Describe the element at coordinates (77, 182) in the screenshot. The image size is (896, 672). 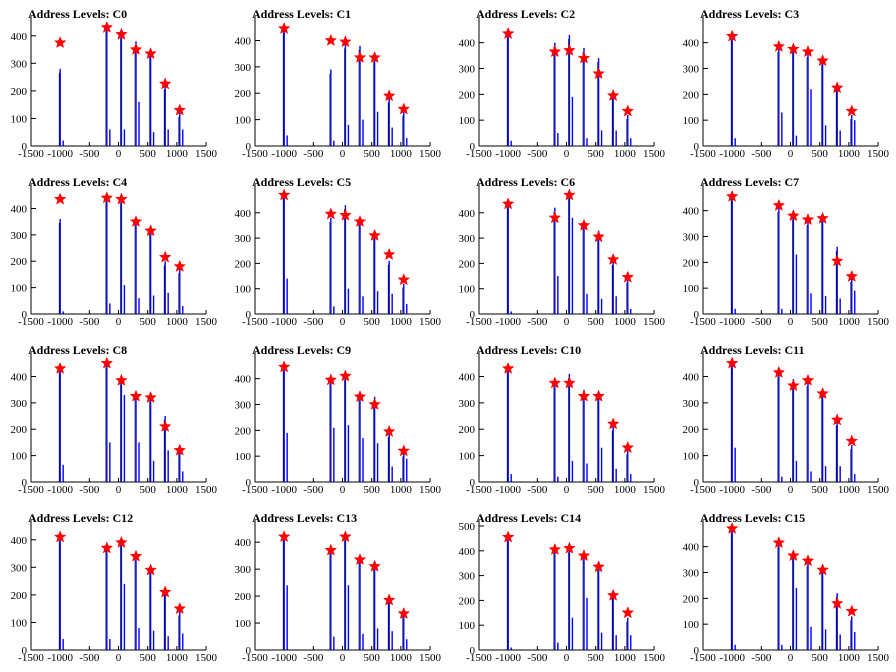
I see `chart-title: Address Levels: C4` at that location.